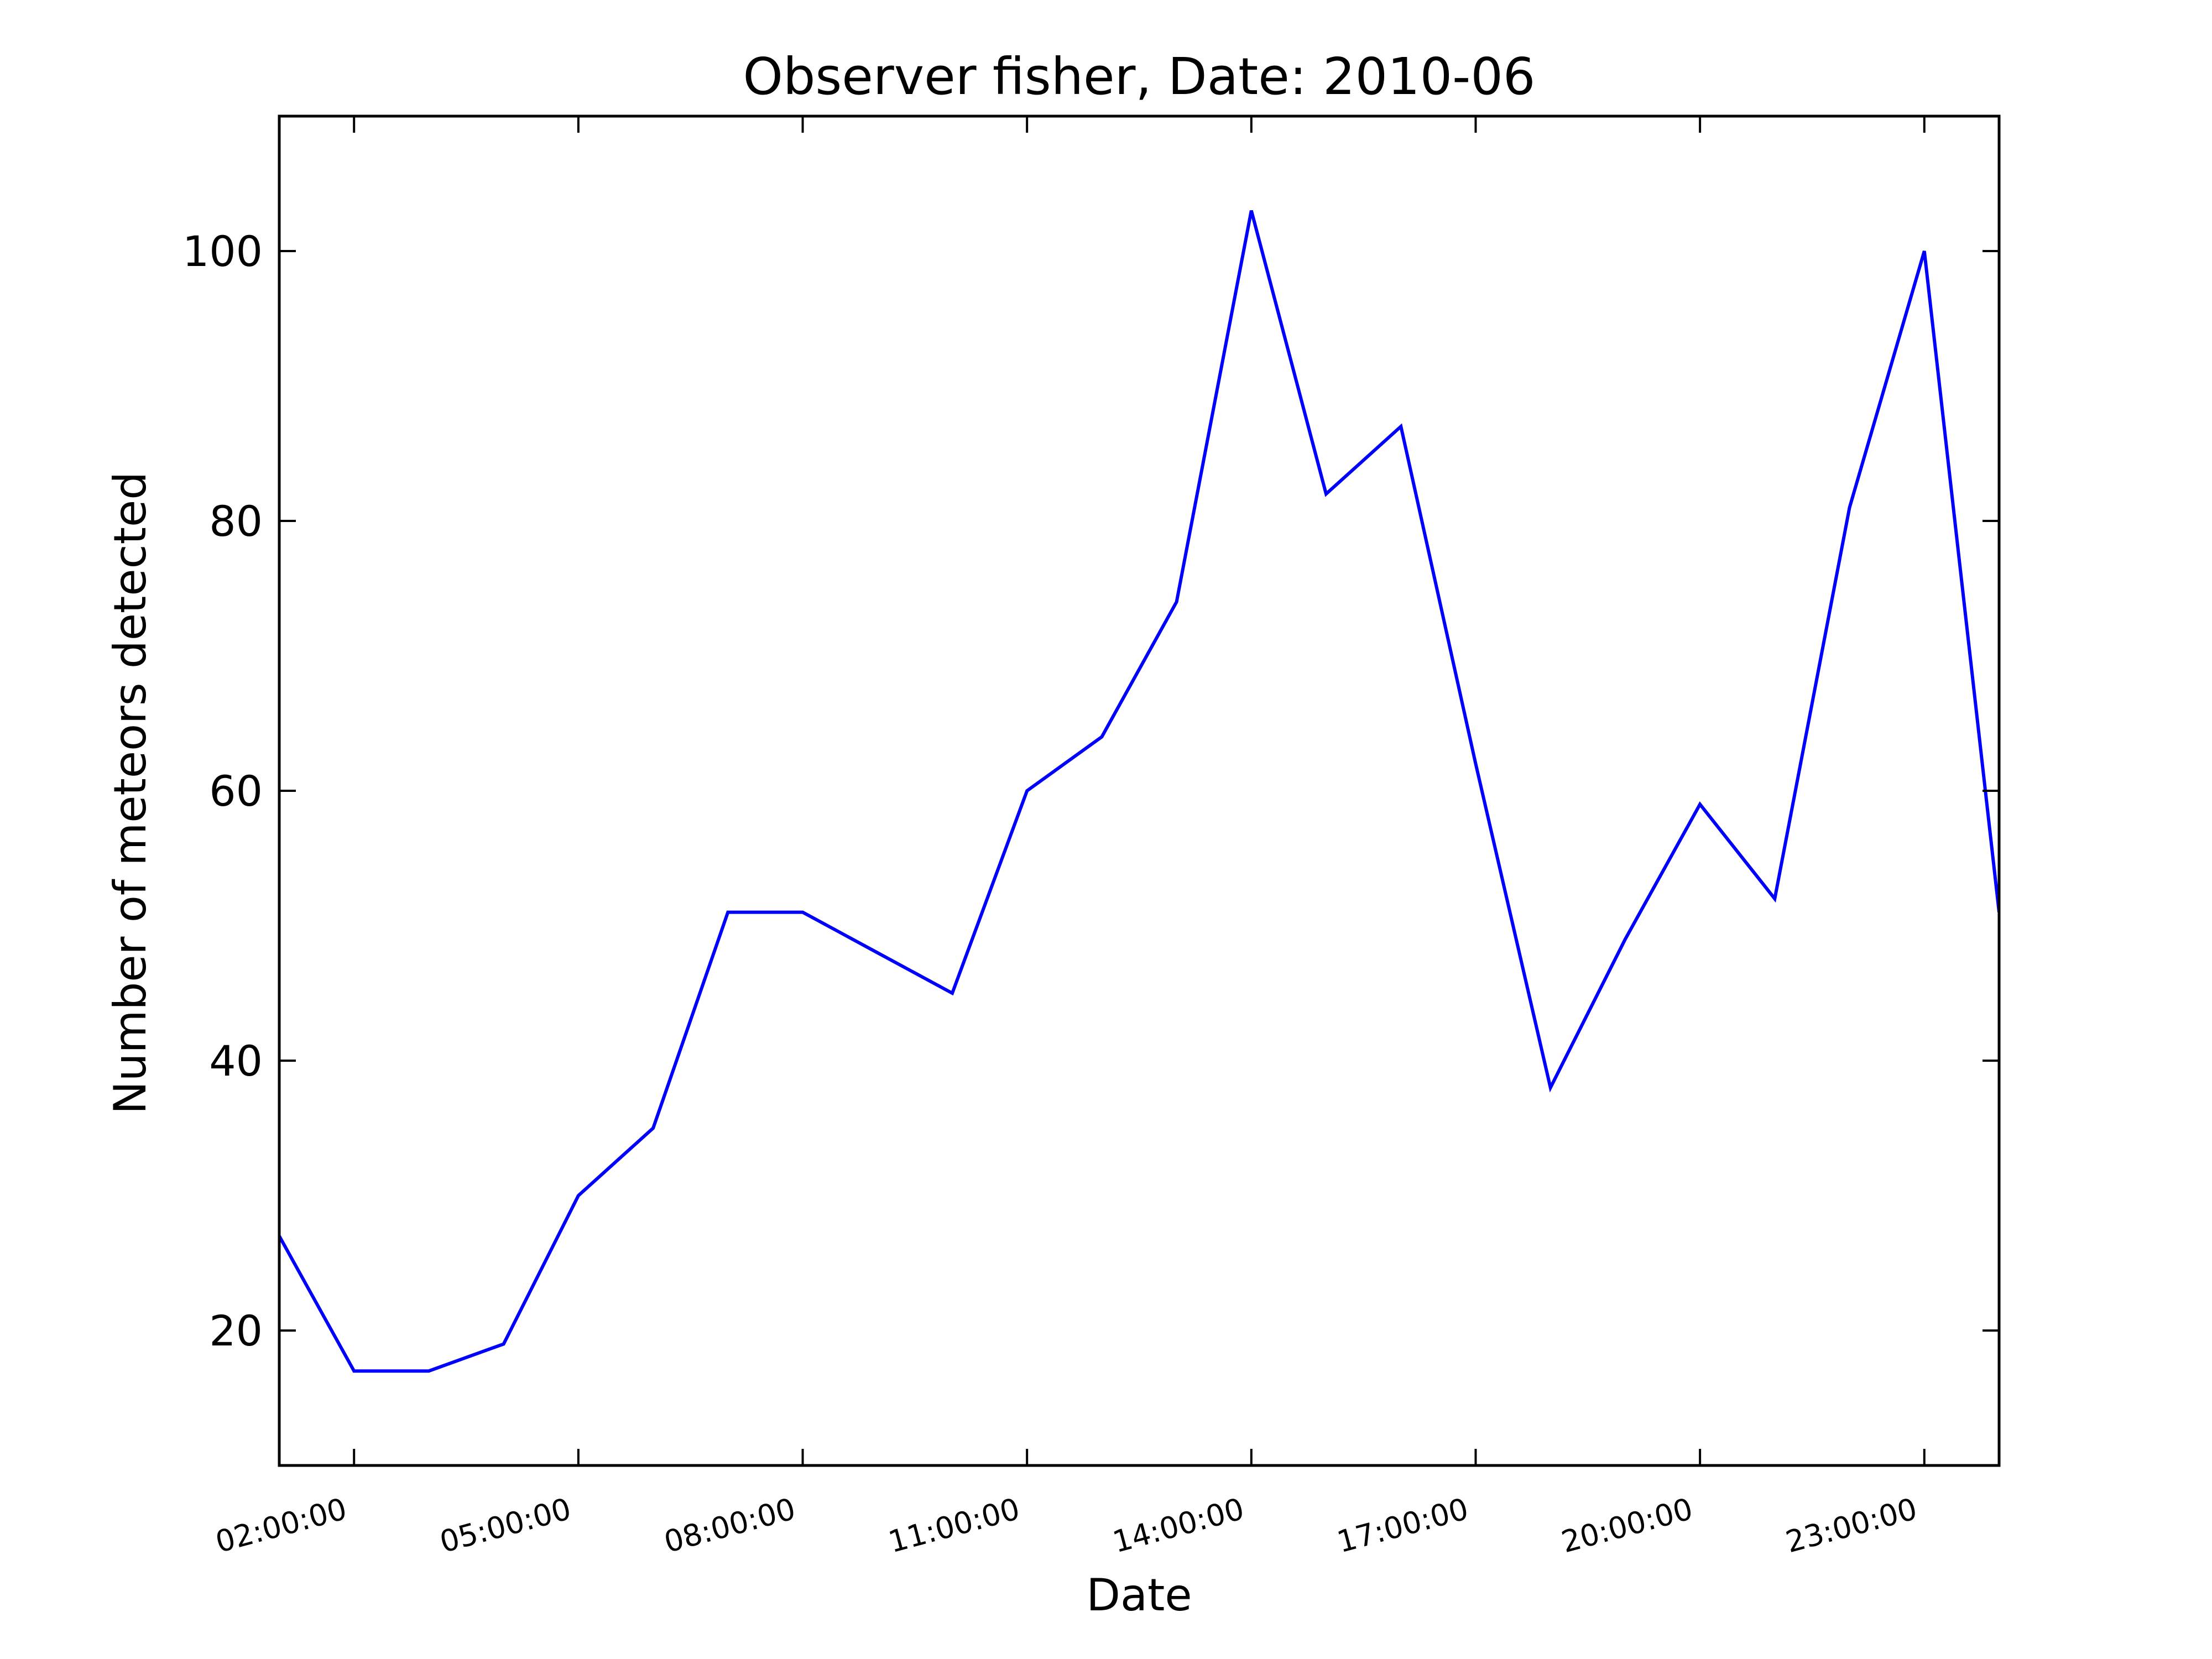  What do you see at coordinates (1627, 1526) in the screenshot?
I see `x-tick-label: 20:00:00` at bounding box center [1627, 1526].